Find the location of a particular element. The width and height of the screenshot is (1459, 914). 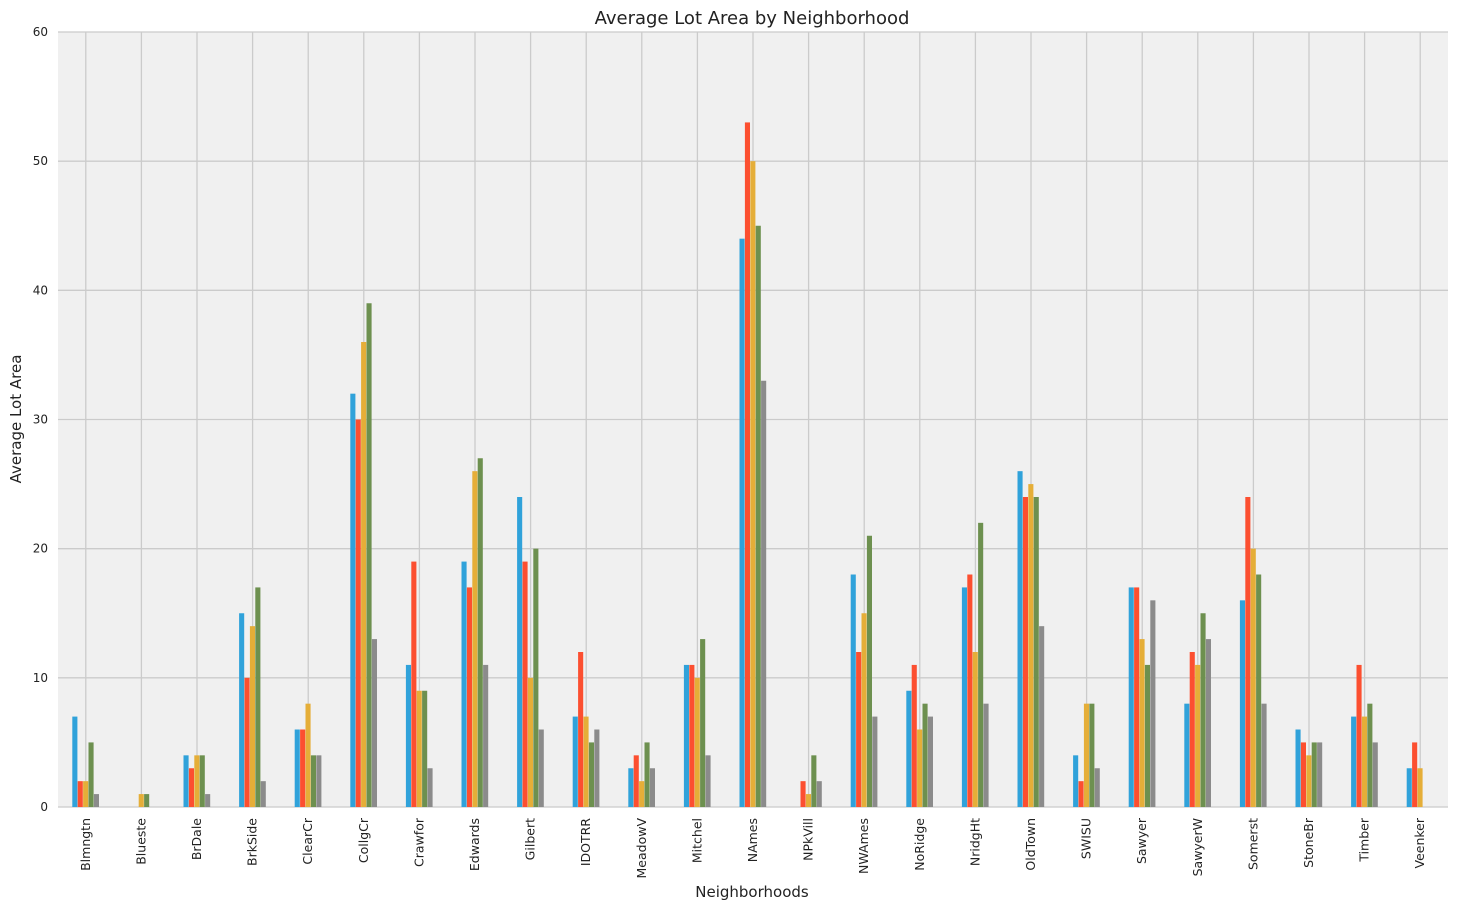

y-tick-label: 20 is located at coordinates (40, 549).